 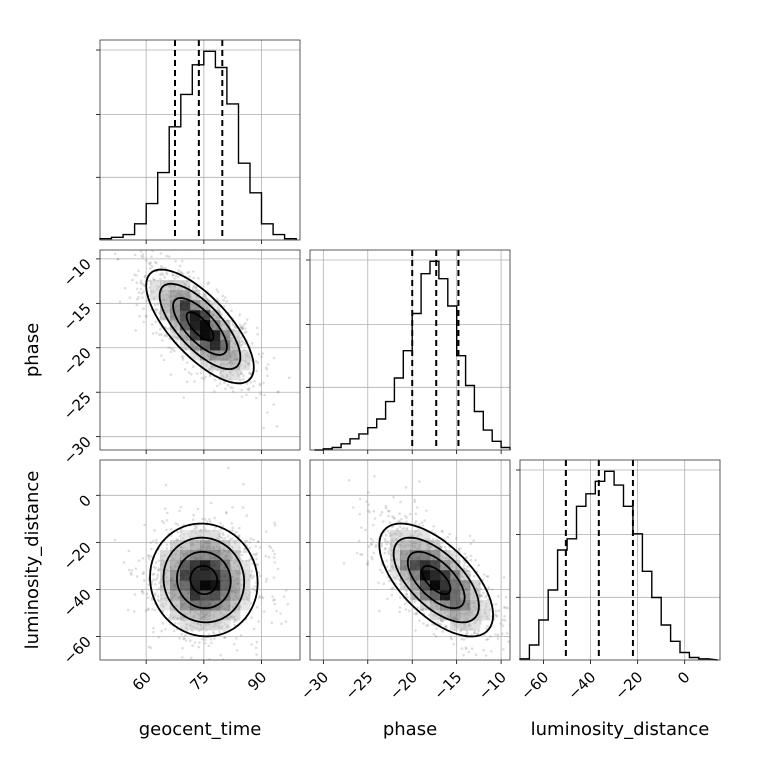 I want to click on tick-label-x: 90, so click(x=257, y=681).